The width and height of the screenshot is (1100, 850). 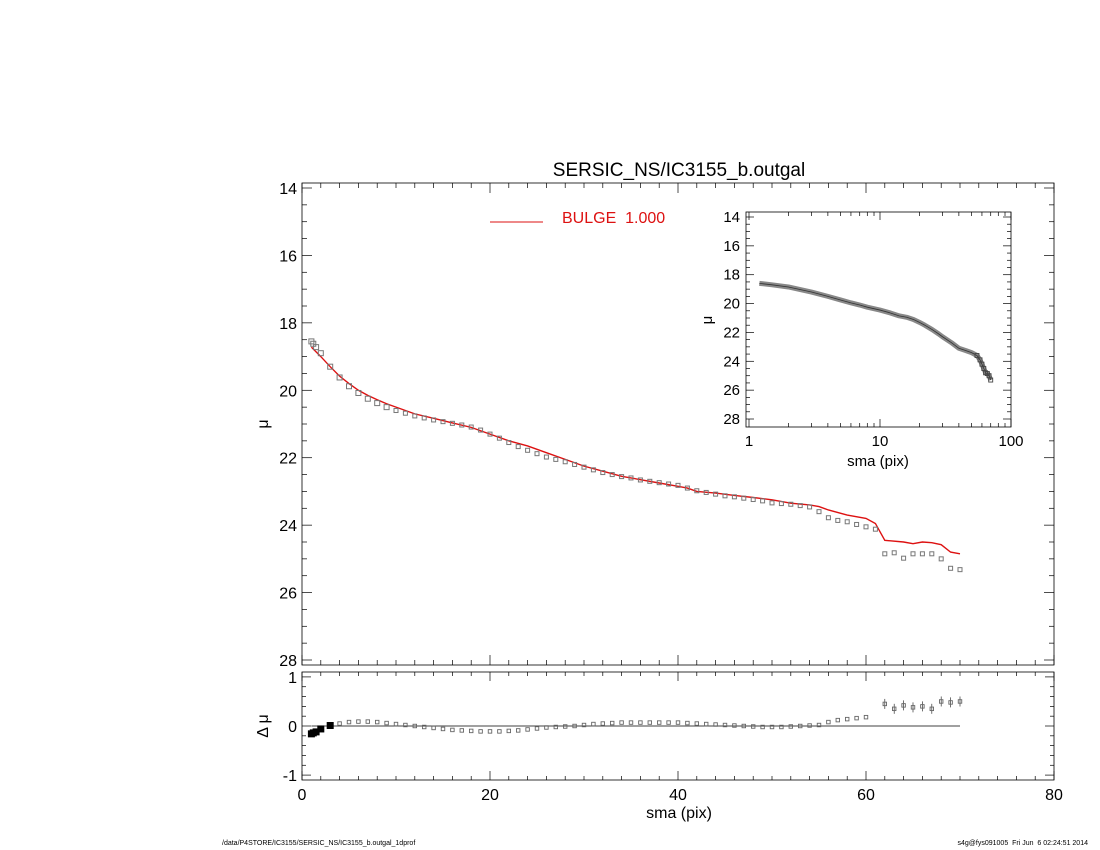 What do you see at coordinates (1022, 843) in the screenshot?
I see `footer-timestamp: s4g@fys091005 Fri Jun 6 02:24:51 2014` at bounding box center [1022, 843].